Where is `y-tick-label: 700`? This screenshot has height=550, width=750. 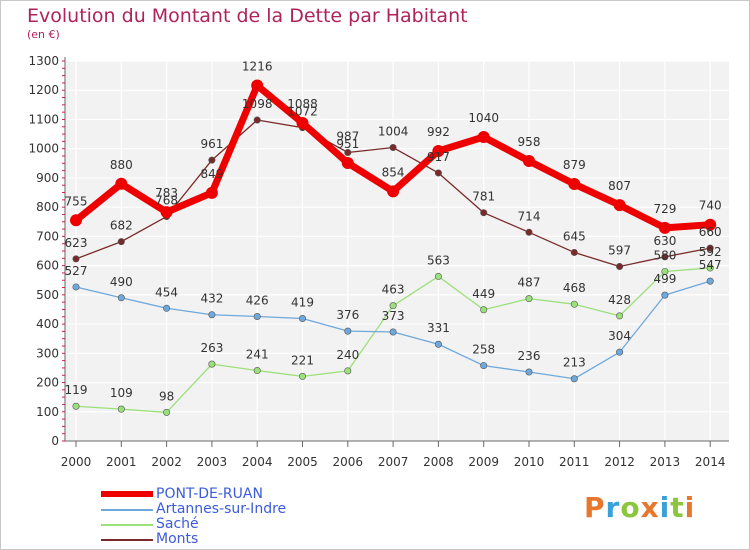 y-tick-label: 700 is located at coordinates (47, 236).